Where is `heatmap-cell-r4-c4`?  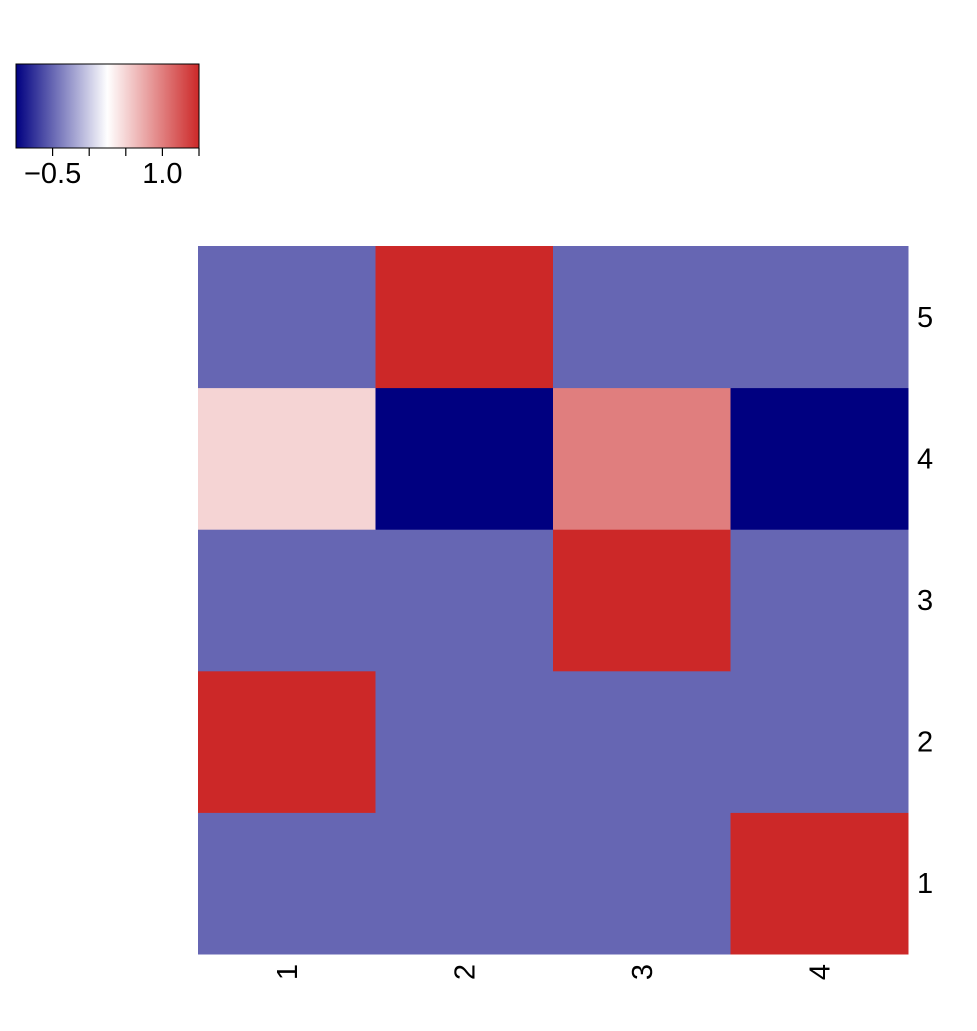
heatmap-cell-r4-c4 is located at coordinates (819, 458).